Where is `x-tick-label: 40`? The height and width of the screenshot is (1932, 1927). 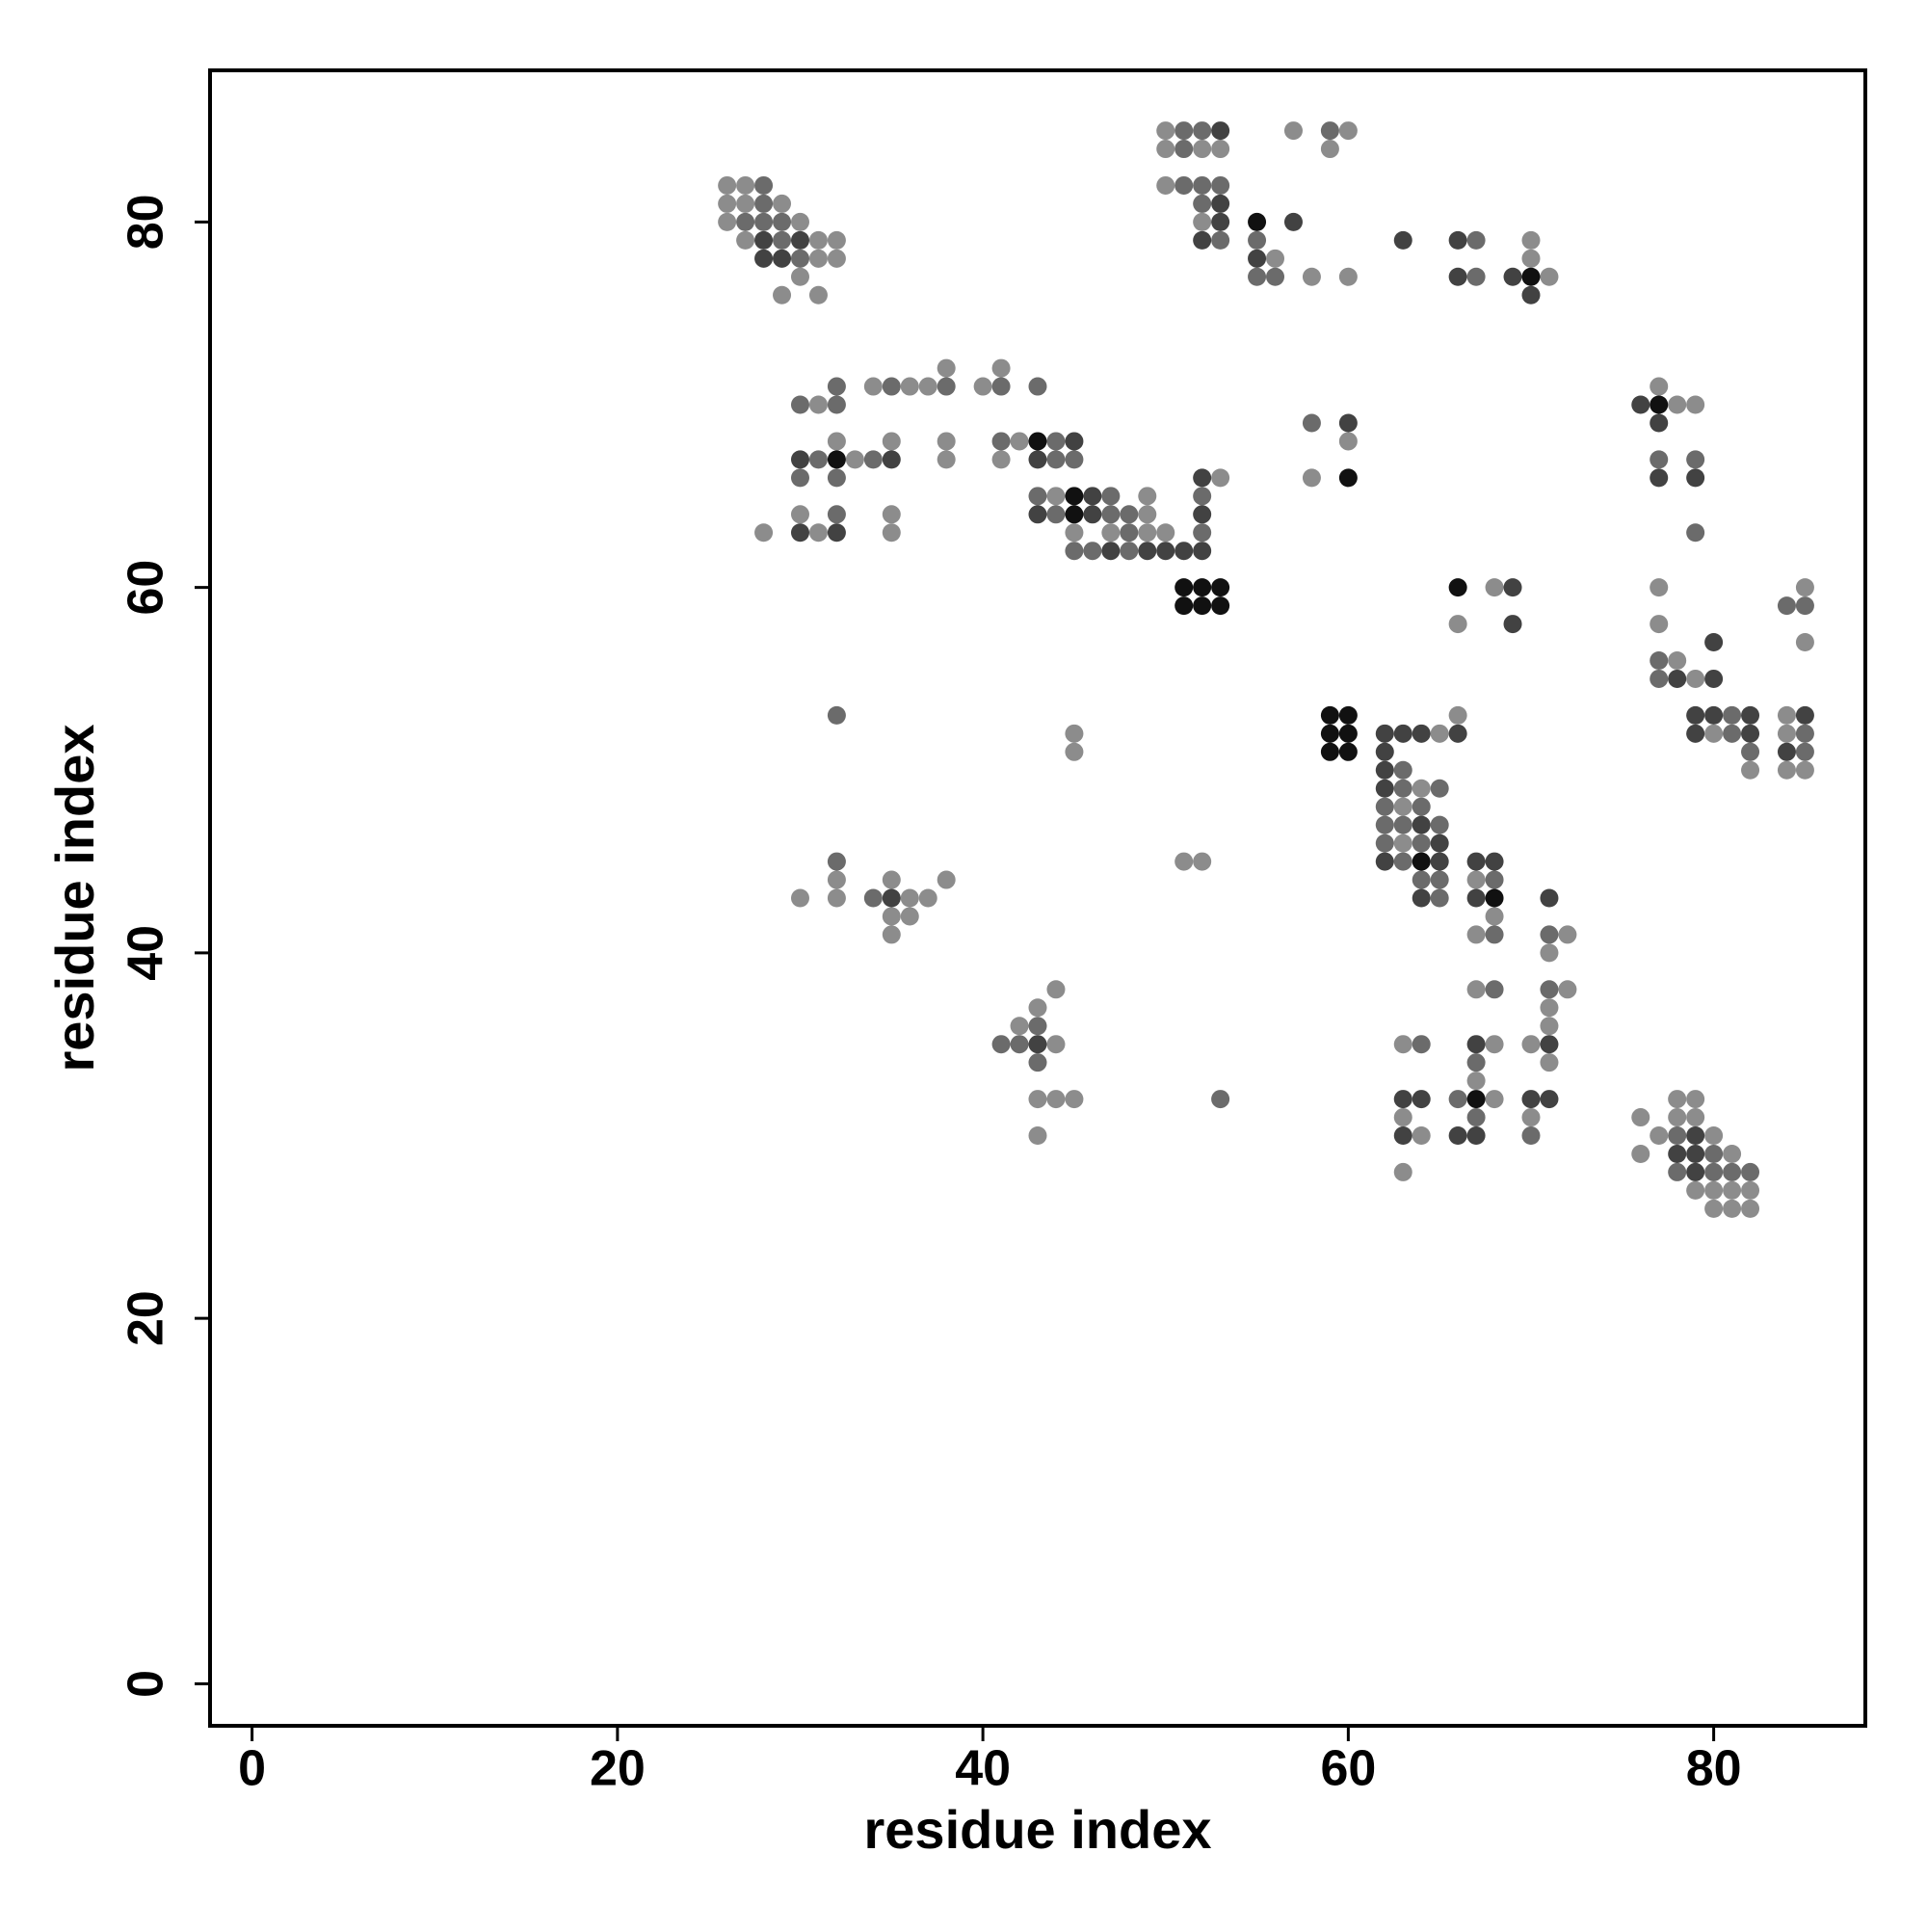
x-tick-label: 40 is located at coordinates (983, 1769).